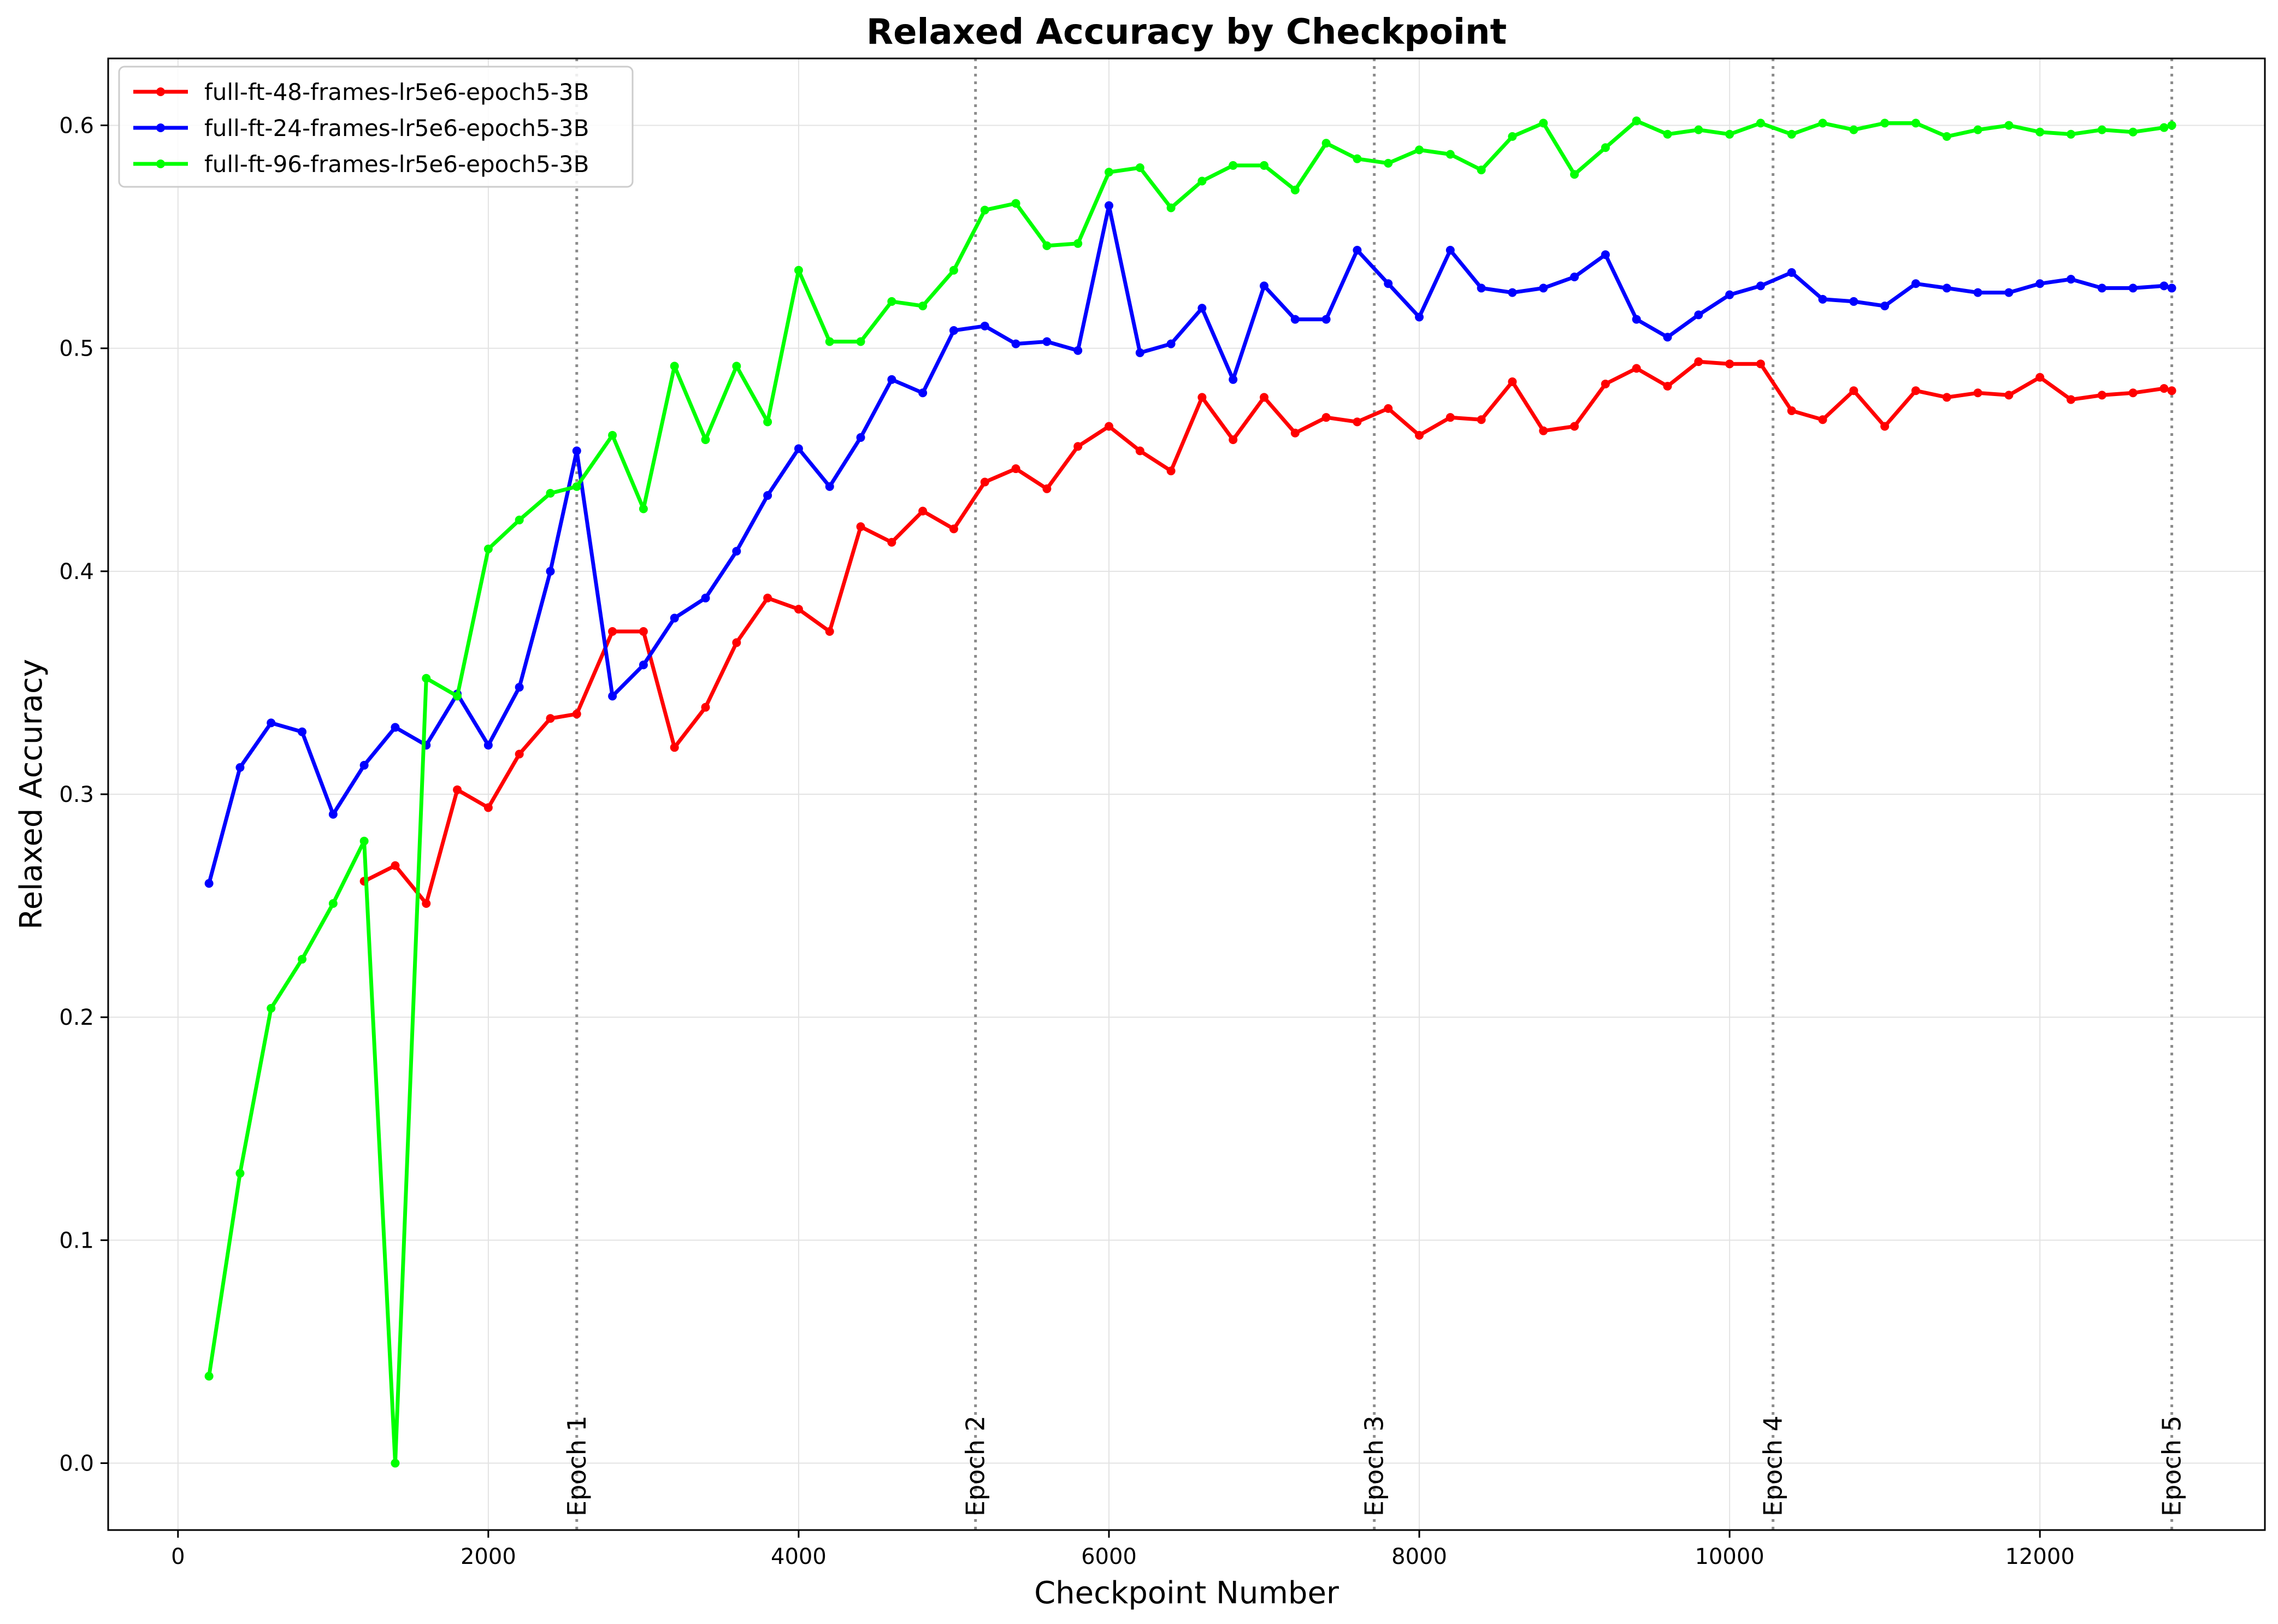  What do you see at coordinates (76, 125) in the screenshot?
I see `y-tick-label: 0.6` at bounding box center [76, 125].